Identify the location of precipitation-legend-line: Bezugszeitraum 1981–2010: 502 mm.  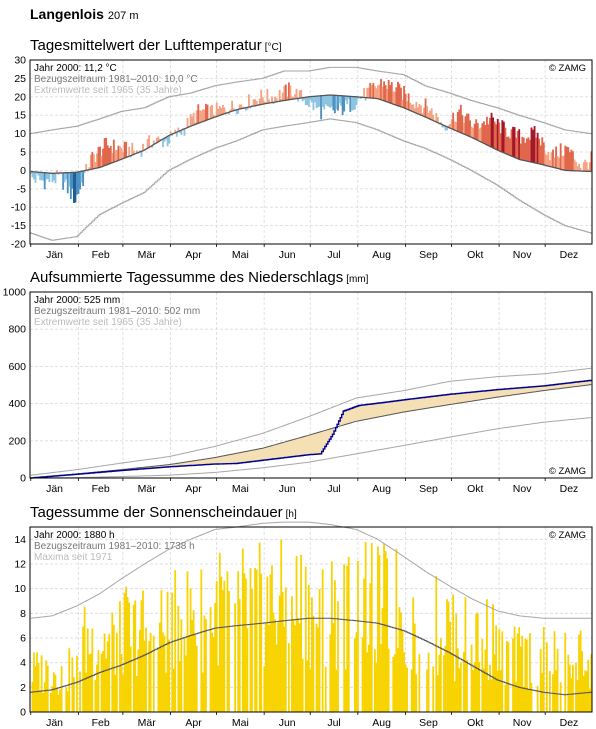
(117, 311).